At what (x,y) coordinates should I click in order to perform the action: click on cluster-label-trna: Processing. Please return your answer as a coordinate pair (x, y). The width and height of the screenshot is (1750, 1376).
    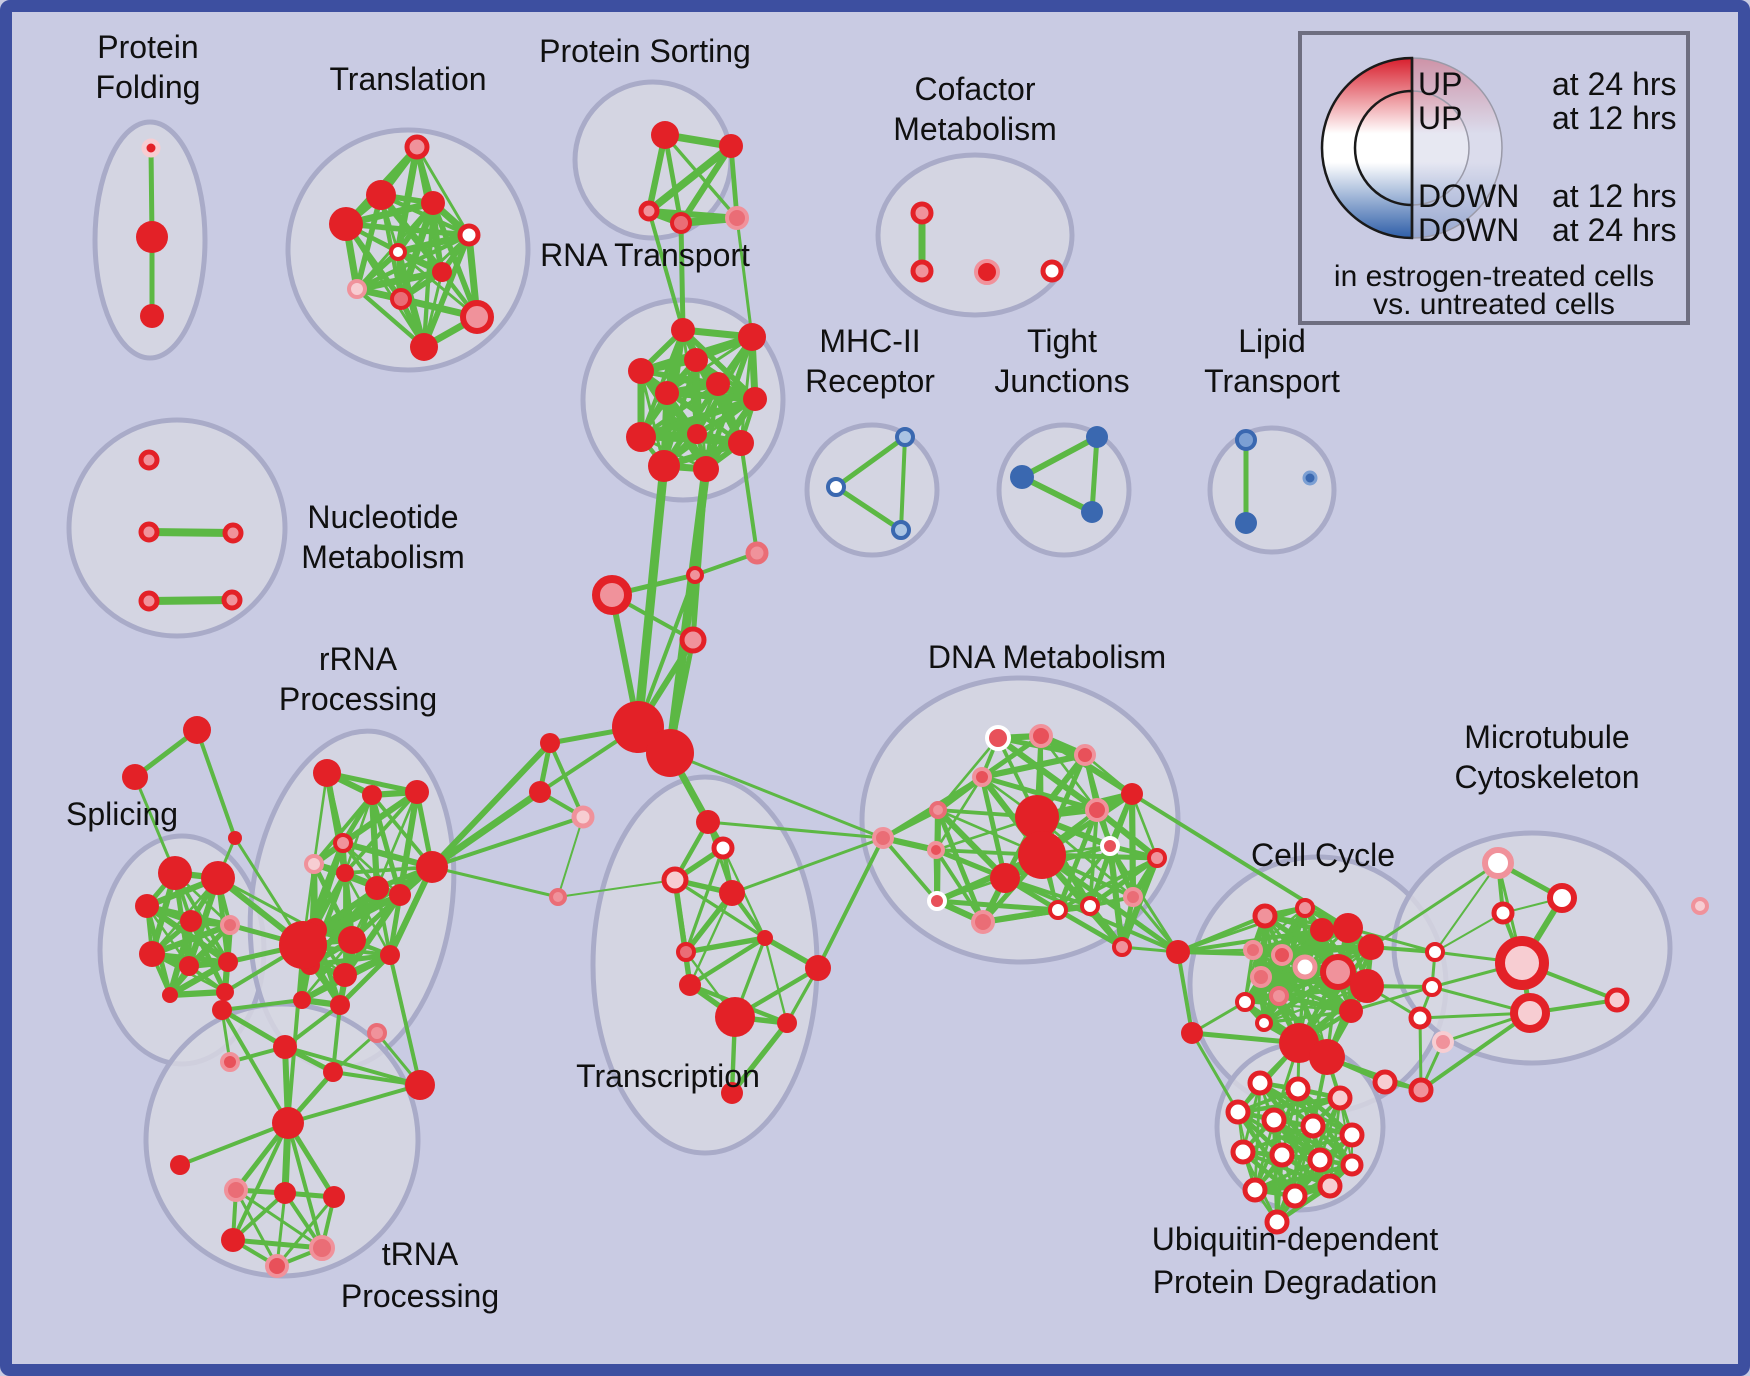
    Looking at the image, I should click on (420, 1296).